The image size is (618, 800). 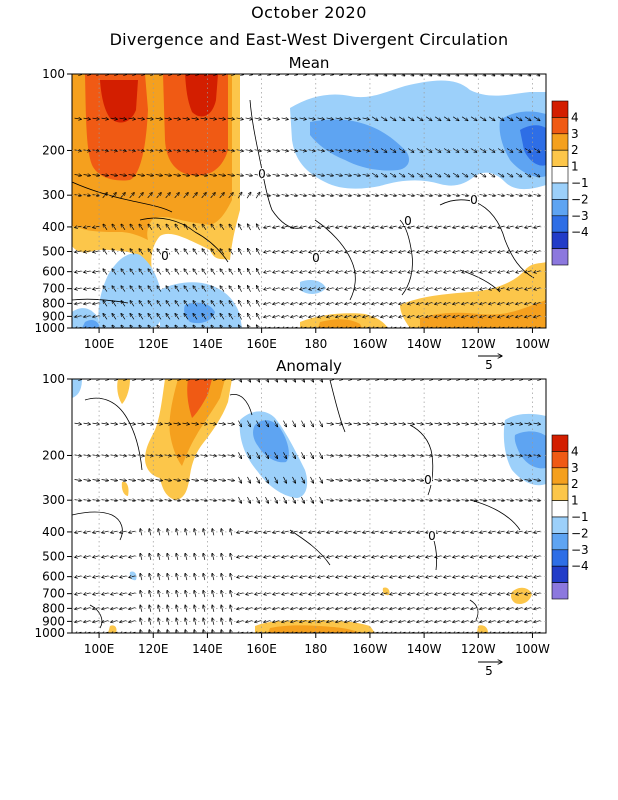 I want to click on x-tick-label: 120W, so click(x=478, y=649).